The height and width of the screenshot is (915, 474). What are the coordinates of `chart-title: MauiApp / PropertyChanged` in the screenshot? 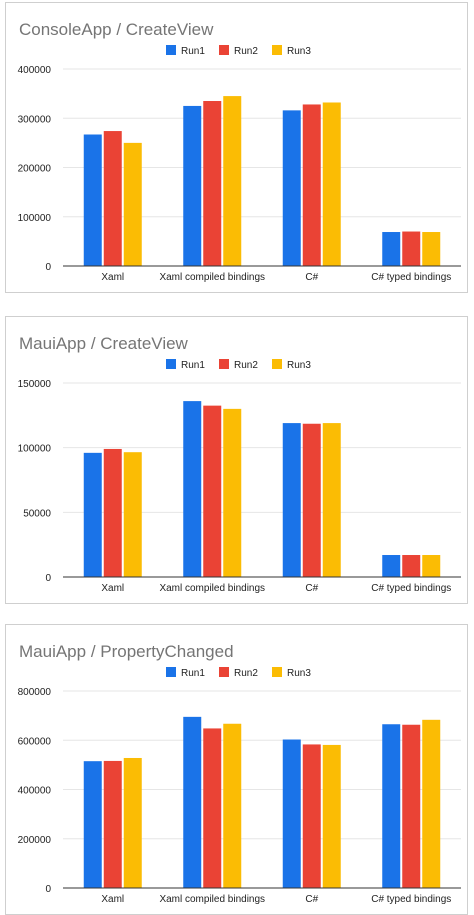 It's located at (126, 651).